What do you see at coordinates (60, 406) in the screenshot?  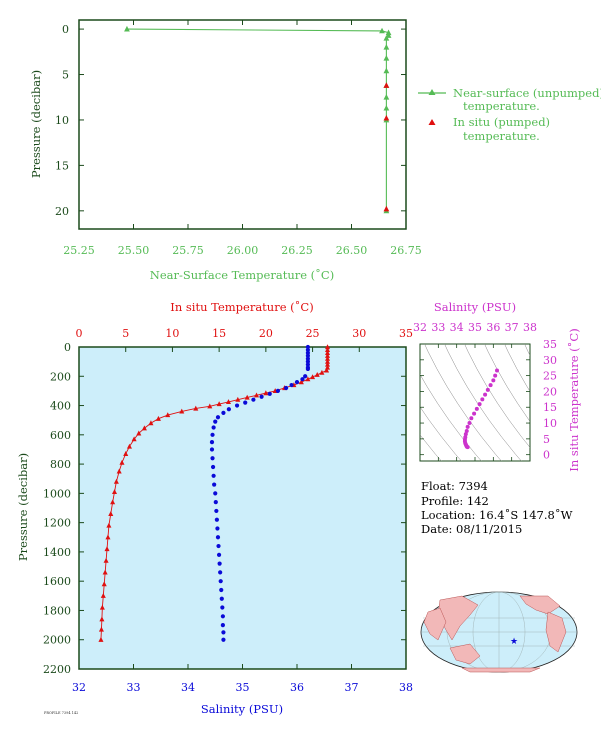 I see `y-tick-label: 400` at bounding box center [60, 406].